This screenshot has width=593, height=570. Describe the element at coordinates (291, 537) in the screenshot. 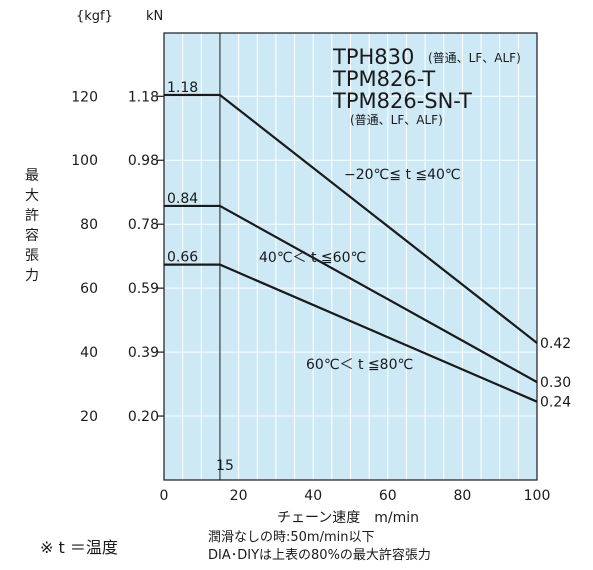

I see `lubrication-note: 潤滑なしの時:50m/min以下` at that location.